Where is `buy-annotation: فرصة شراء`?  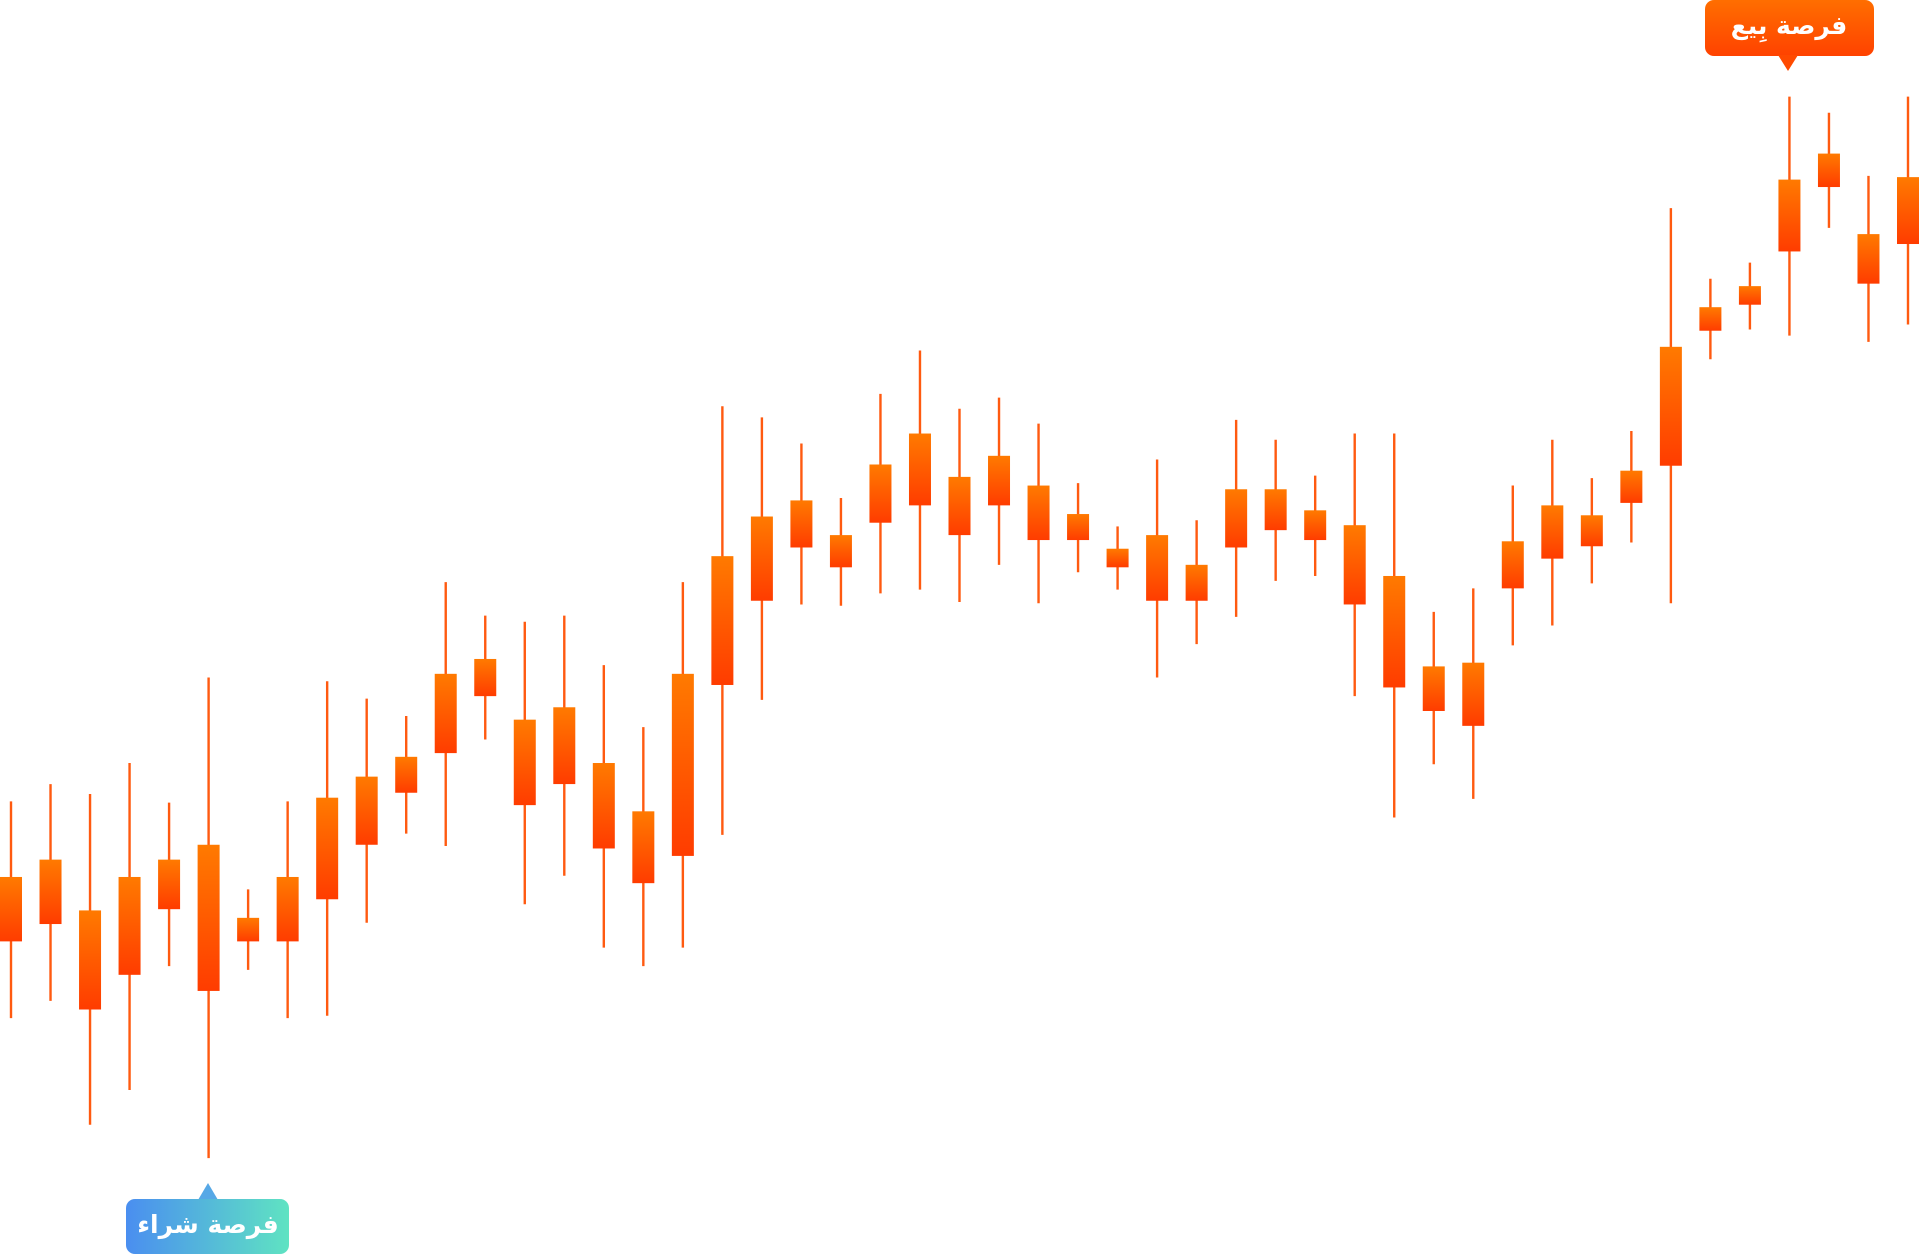
buy-annotation: فرصة شراء is located at coordinates (207, 1218).